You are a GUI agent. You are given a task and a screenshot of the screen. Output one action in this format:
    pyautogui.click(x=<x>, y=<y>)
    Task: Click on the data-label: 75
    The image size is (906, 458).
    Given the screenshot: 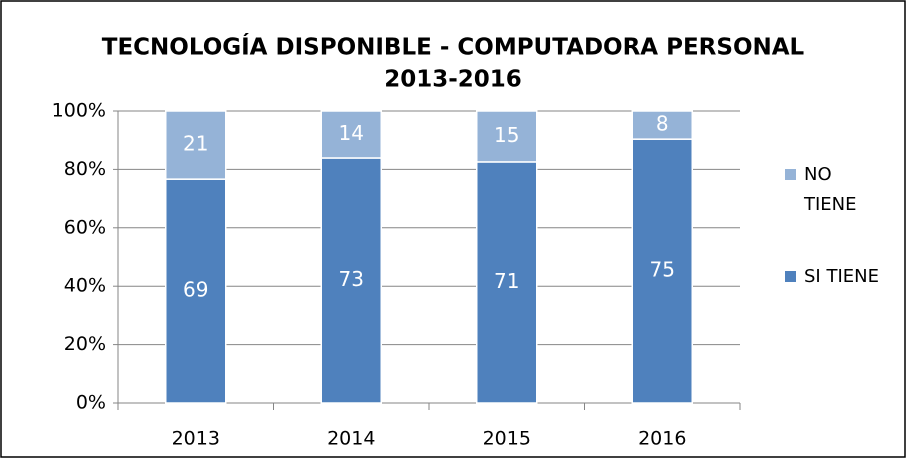 What is the action you would take?
    pyautogui.click(x=662, y=270)
    